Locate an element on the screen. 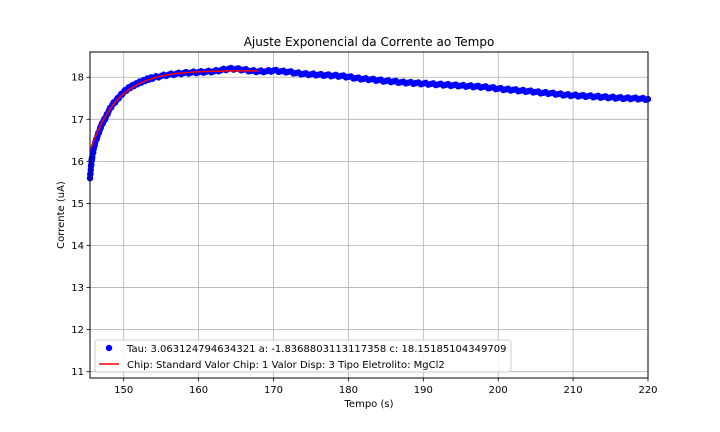 The width and height of the screenshot is (720, 432). x-tick-label: 210 is located at coordinates (573, 390).